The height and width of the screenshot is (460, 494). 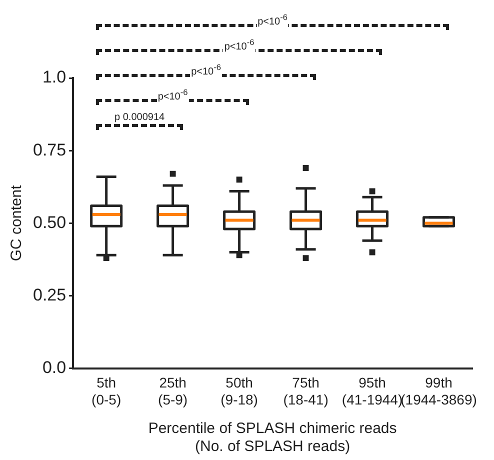 What do you see at coordinates (54, 368) in the screenshot?
I see `y-tick-label: 0.0` at bounding box center [54, 368].